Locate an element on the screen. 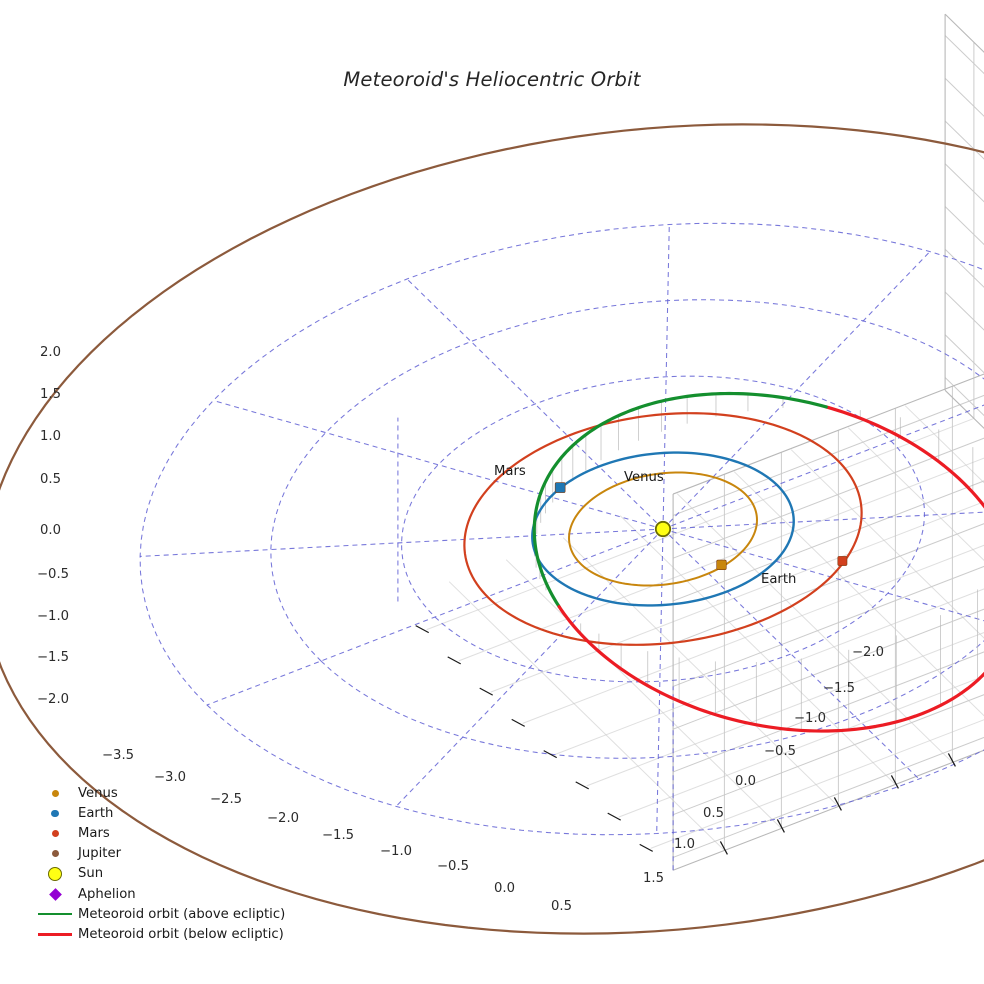 Image resolution: width=984 pixels, height=984 pixels. z-tick-label: −2.0 is located at coordinates (53, 699).